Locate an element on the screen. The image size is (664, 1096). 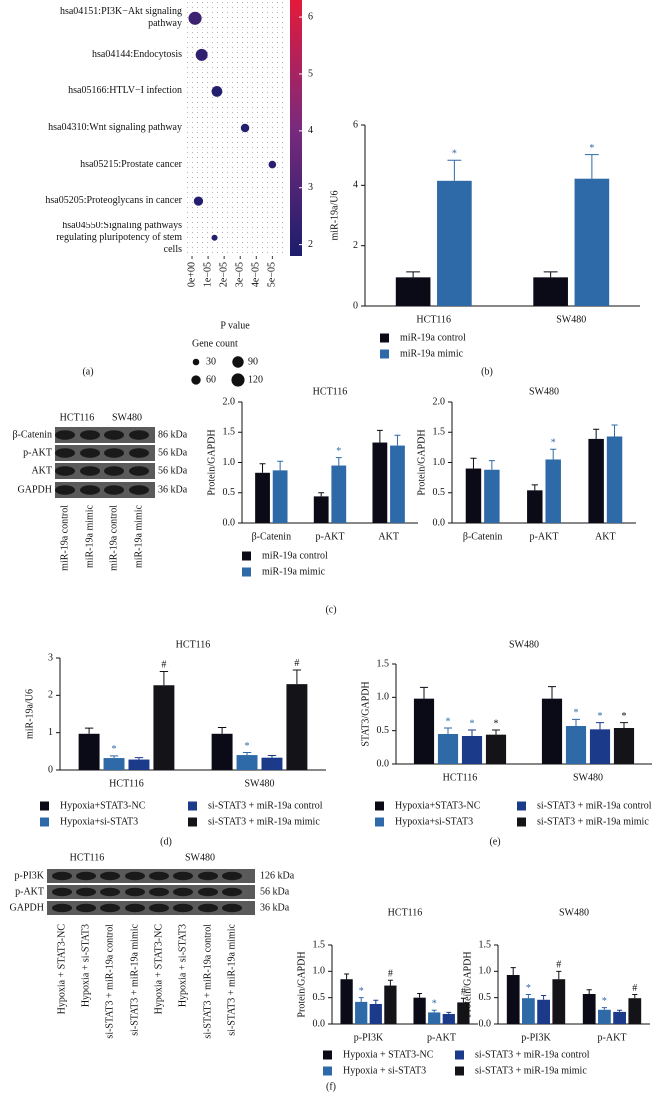
blot-lane-label: Hypoxia + STAT3-NC is located at coordinates (158, 969).